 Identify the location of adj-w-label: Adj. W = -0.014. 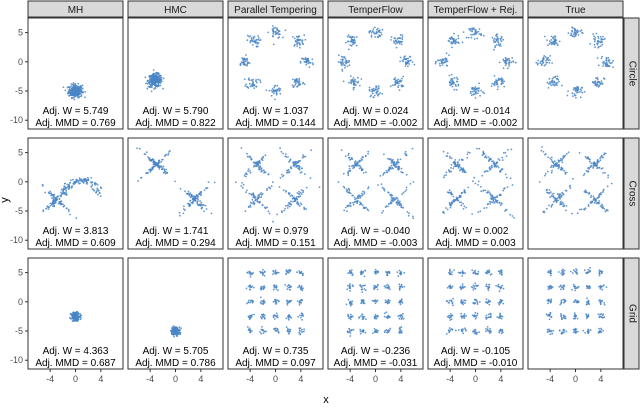
(476, 111).